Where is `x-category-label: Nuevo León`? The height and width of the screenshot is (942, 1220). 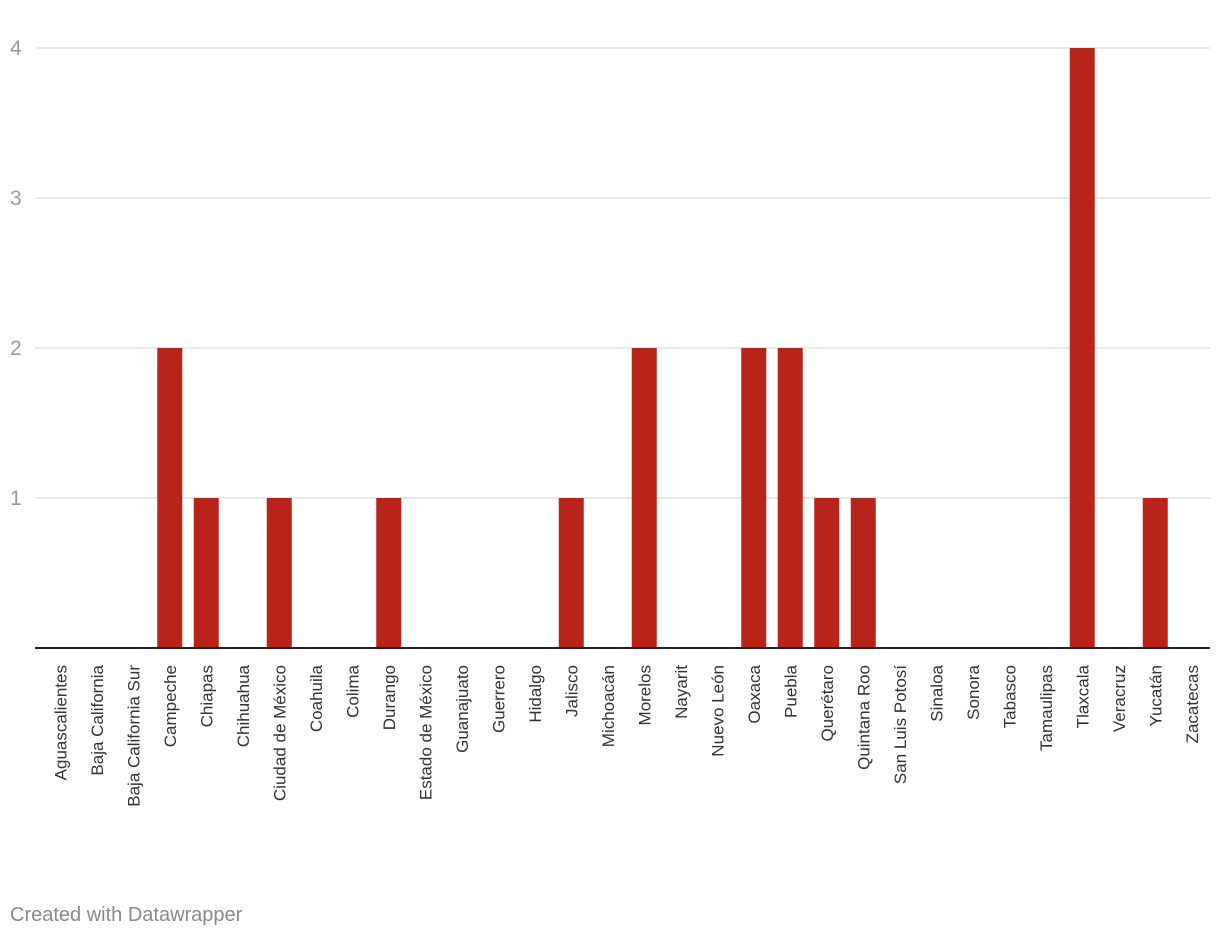
x-category-label: Nuevo León is located at coordinates (717, 711).